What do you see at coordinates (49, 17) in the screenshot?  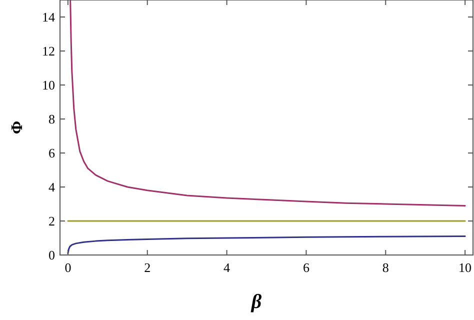 I see `y-tick-label: 14` at bounding box center [49, 17].